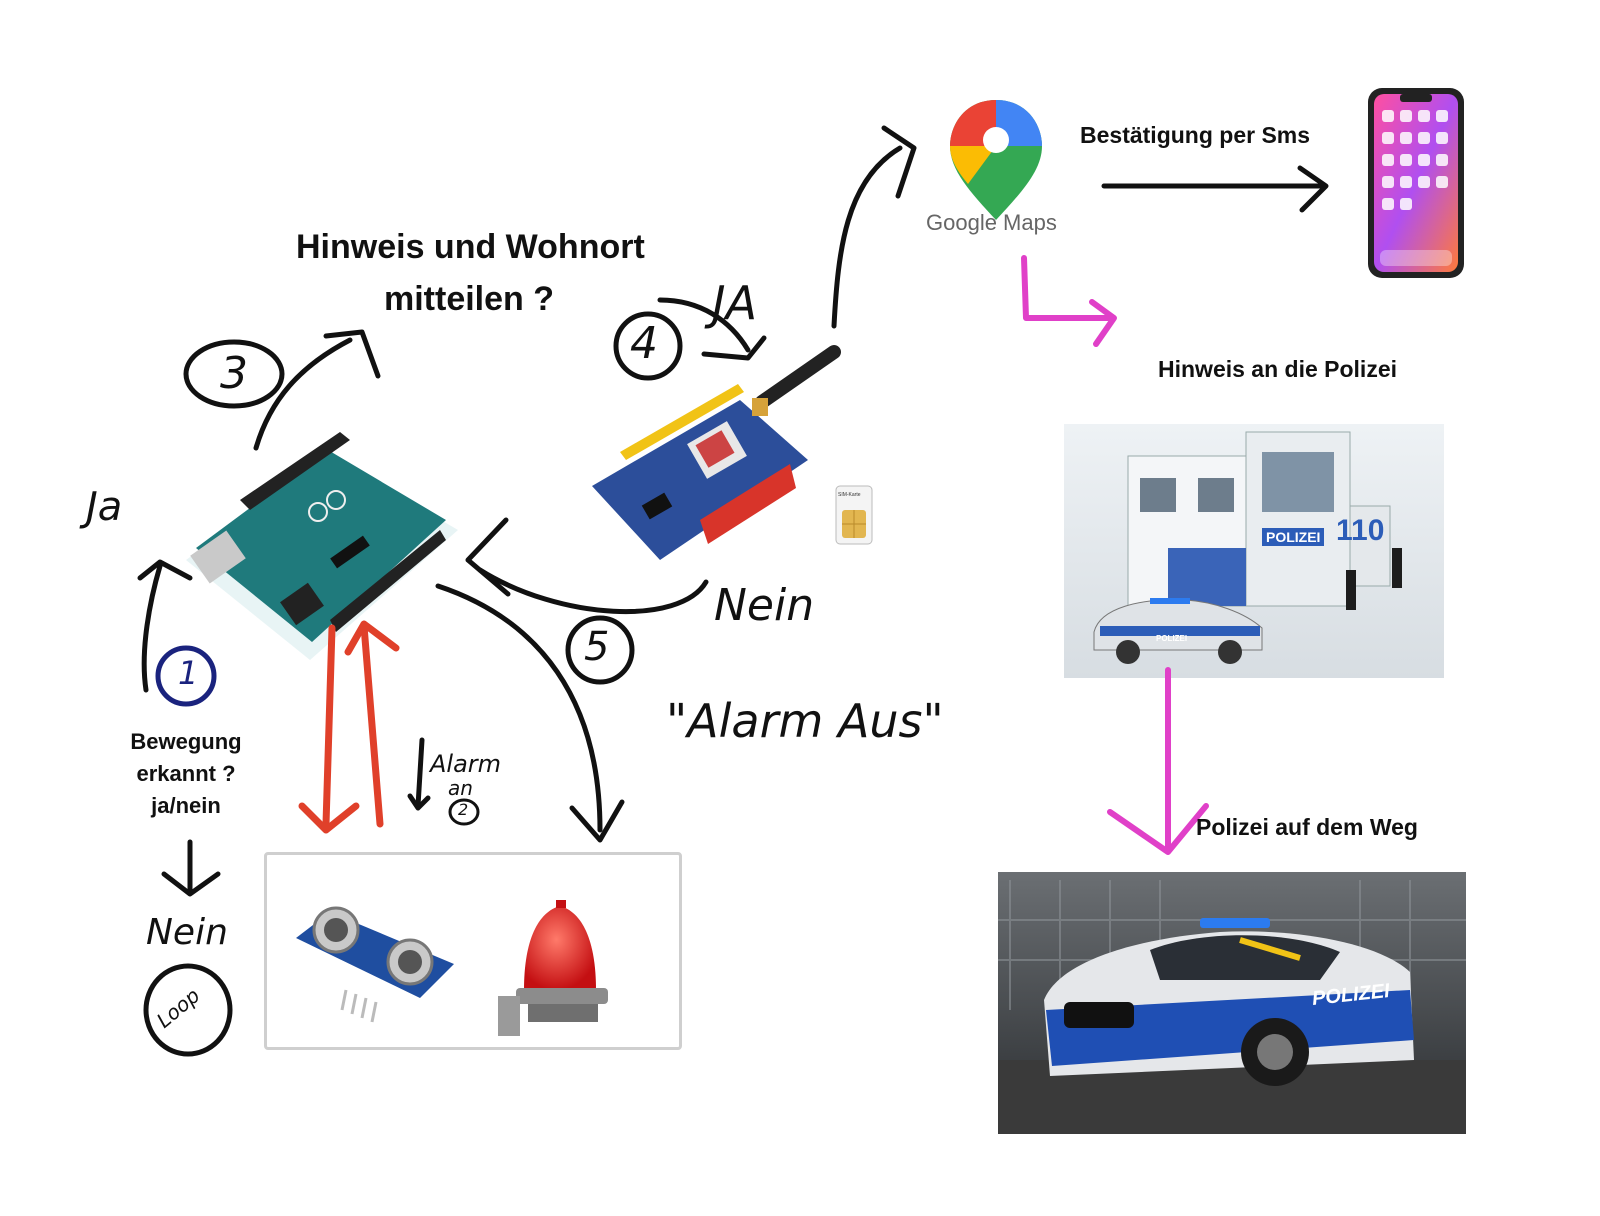 Image resolution: width=1600 pixels, height=1216 pixels. What do you see at coordinates (329, 726) in the screenshot?
I see `red-arrow-down` at bounding box center [329, 726].